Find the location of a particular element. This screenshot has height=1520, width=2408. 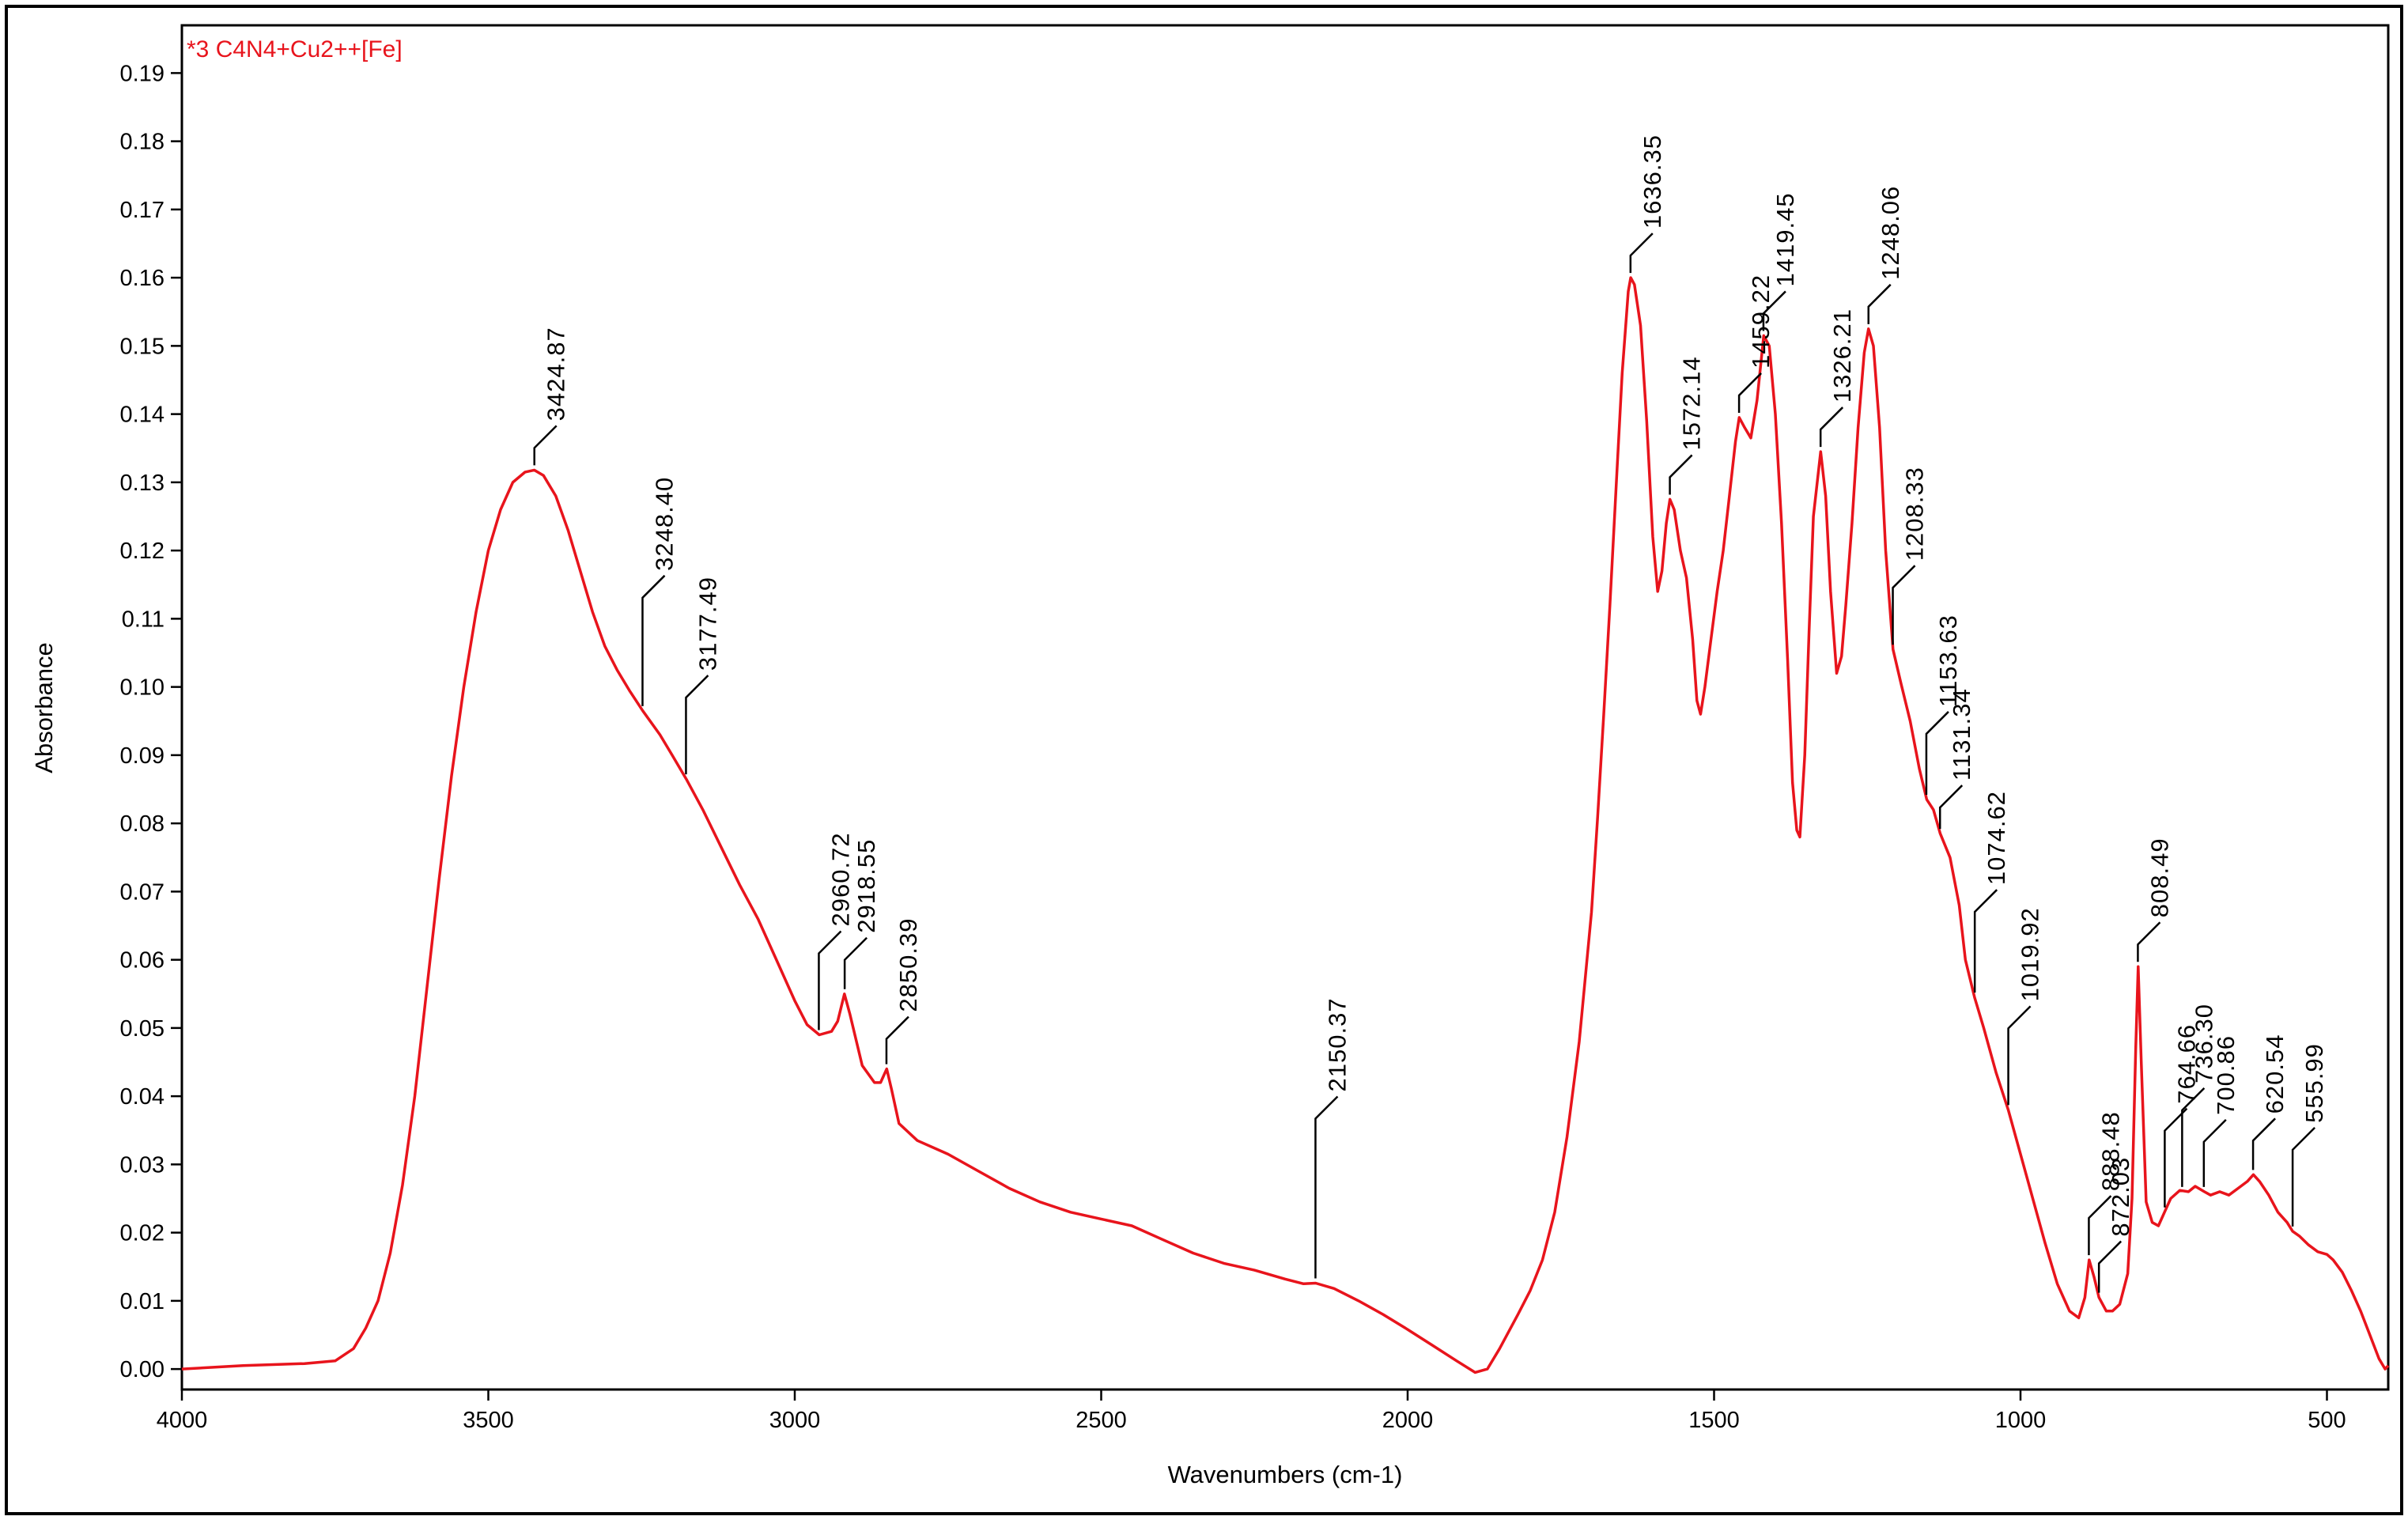

peak-label: 1459.22 is located at coordinates (1761, 322).